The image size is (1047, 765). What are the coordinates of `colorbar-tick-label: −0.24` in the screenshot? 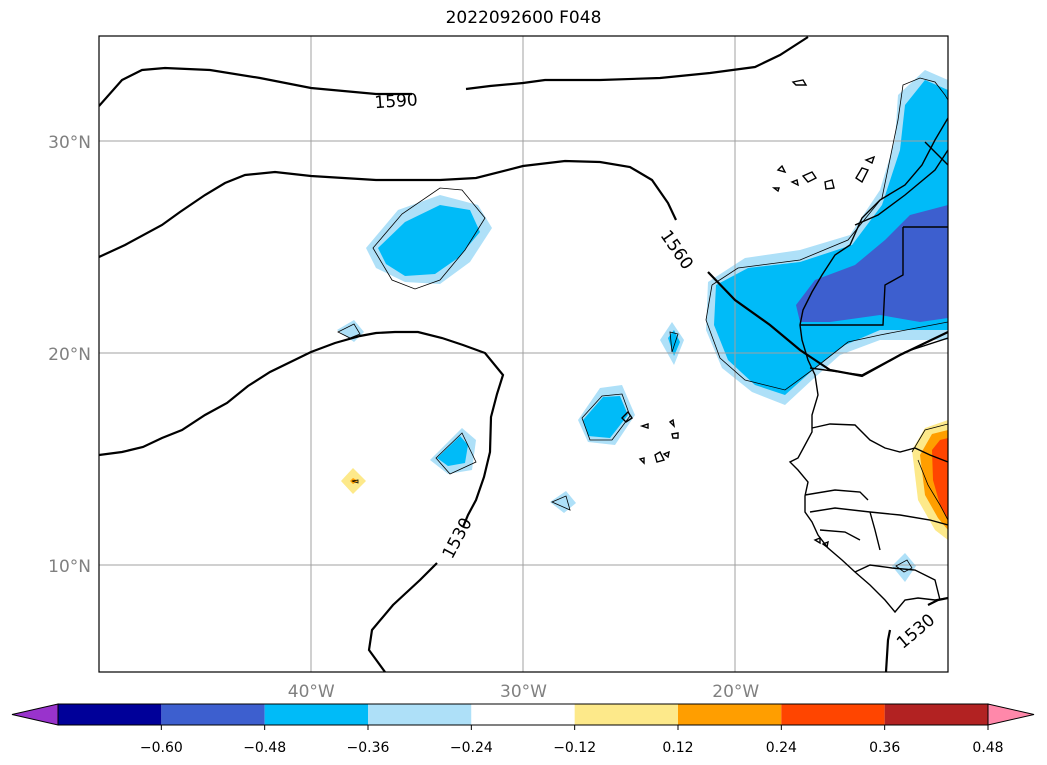 It's located at (471, 748).